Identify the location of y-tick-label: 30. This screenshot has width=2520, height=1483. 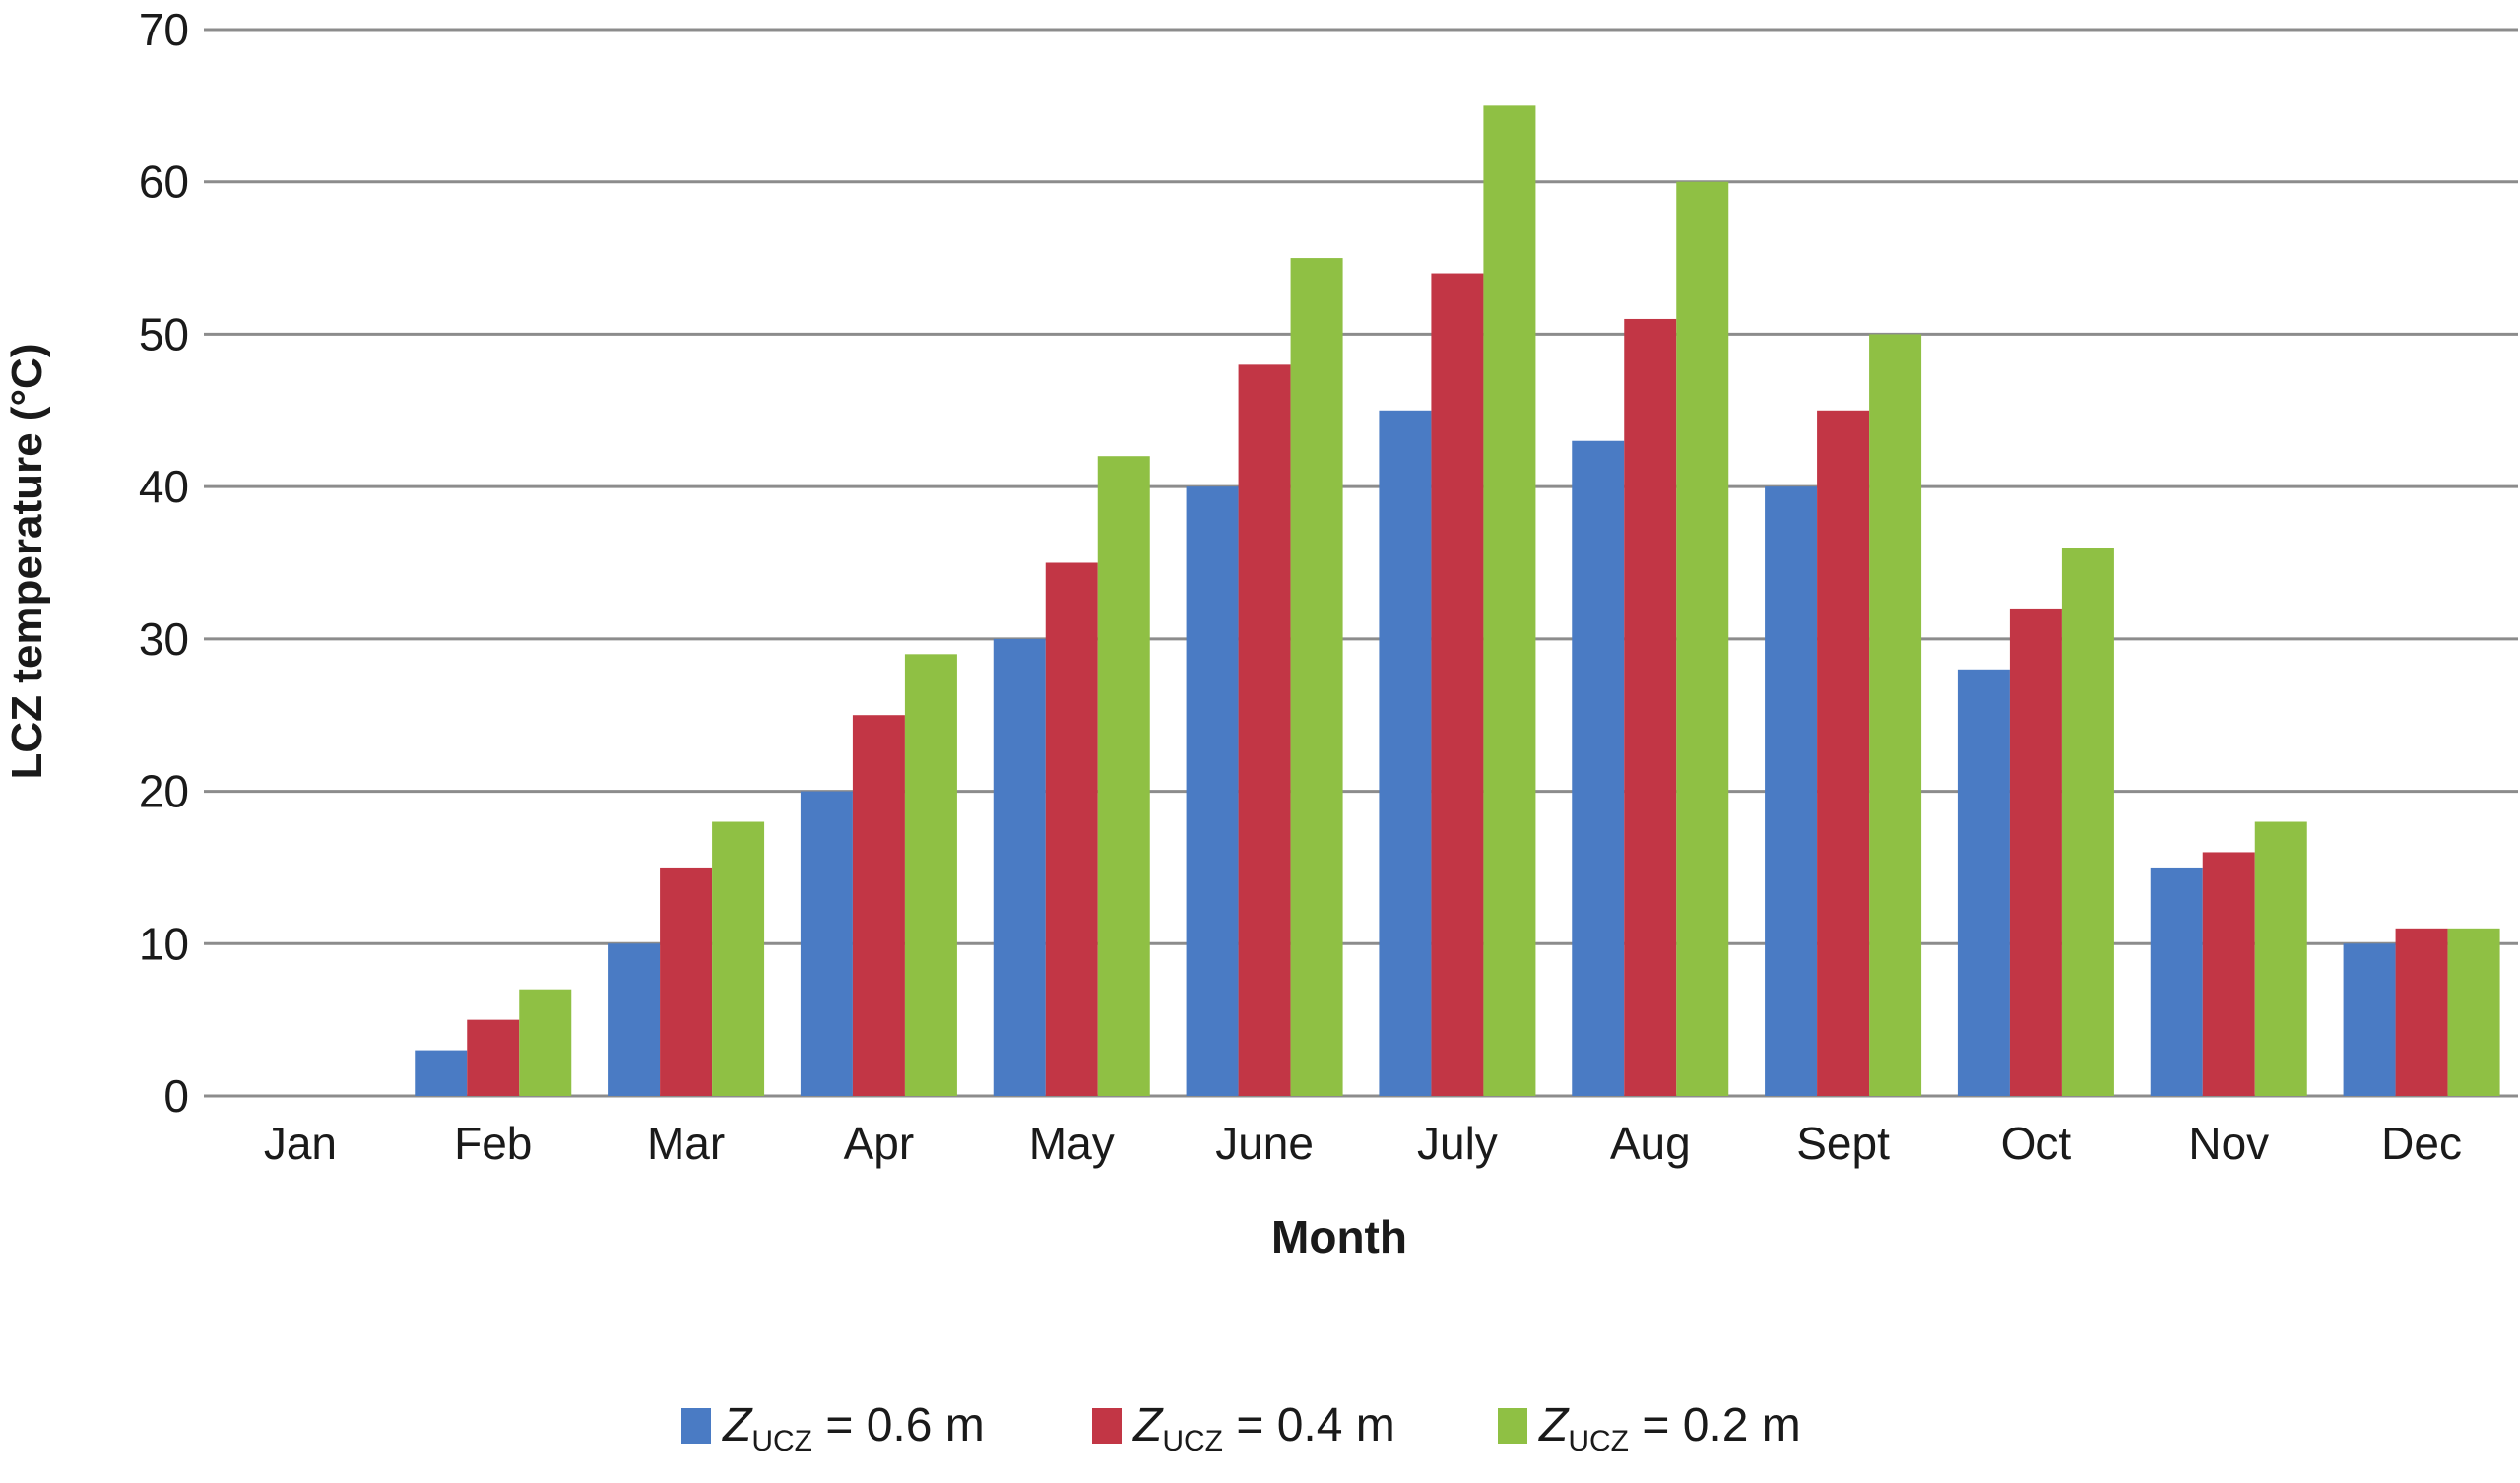
(164, 639).